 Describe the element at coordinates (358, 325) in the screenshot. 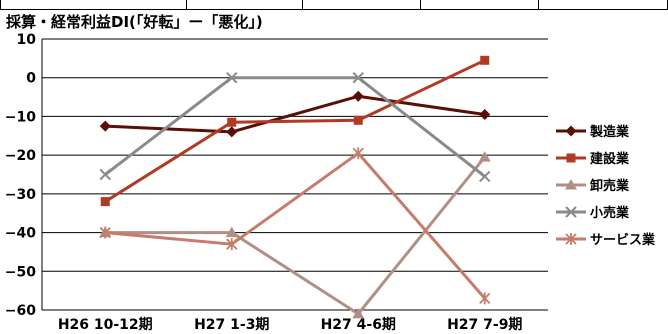

I see `x-tick-label: H27 4-6期` at that location.